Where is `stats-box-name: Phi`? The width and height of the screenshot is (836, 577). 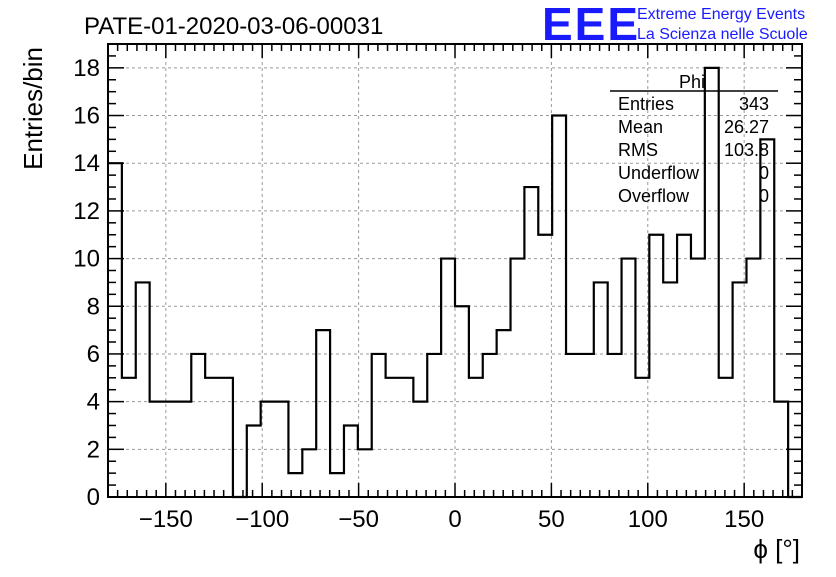 stats-box-name: Phi is located at coordinates (692, 82).